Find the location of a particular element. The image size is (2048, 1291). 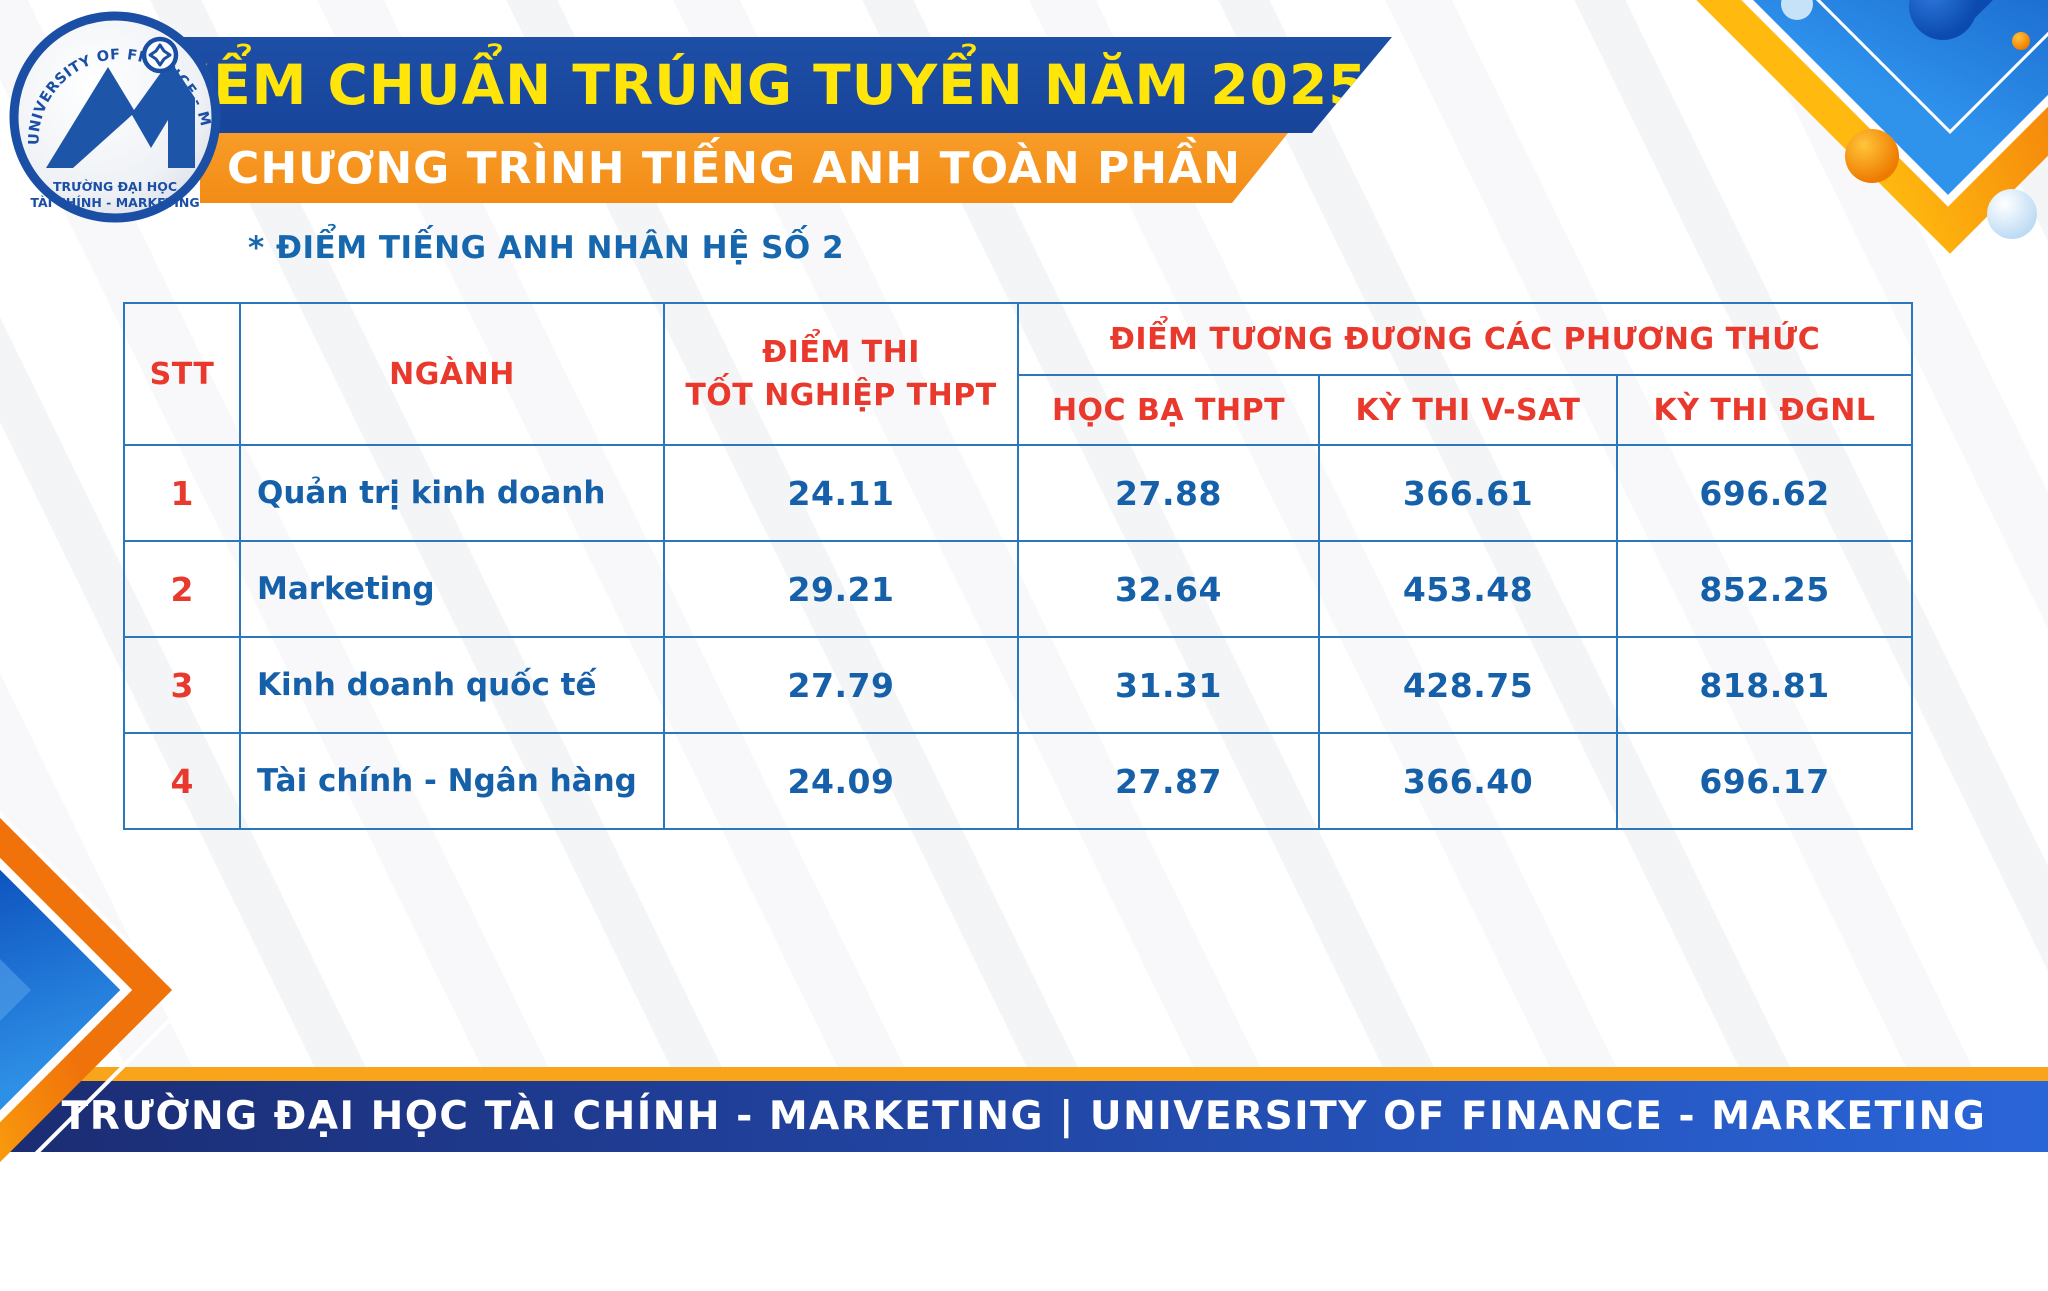

row-score-thpt: 24.11 is located at coordinates (841, 493).